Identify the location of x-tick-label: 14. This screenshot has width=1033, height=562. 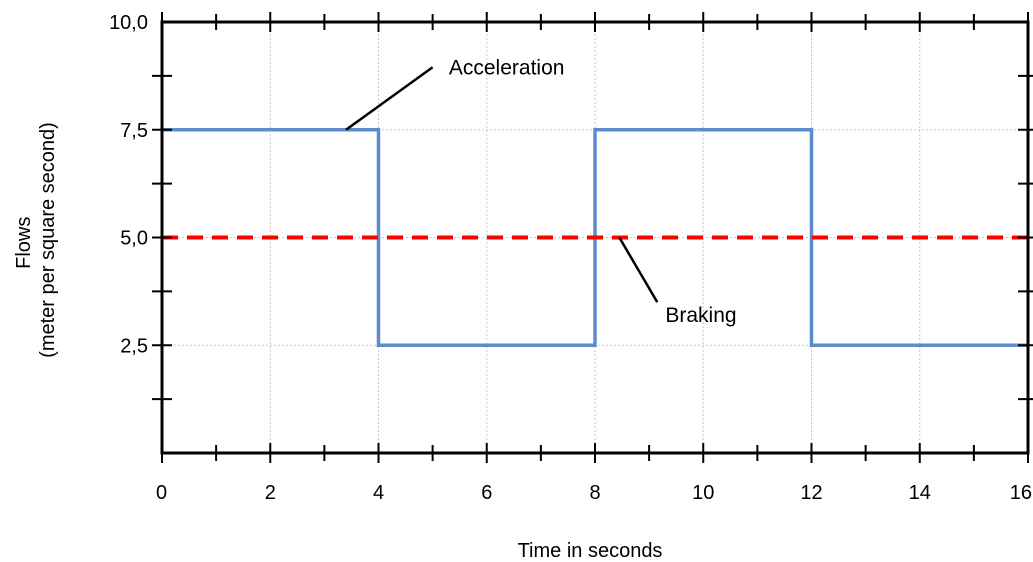
(920, 493).